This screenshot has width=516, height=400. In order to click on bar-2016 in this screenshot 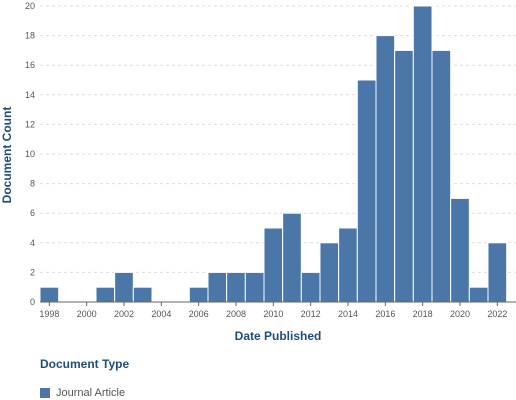, I will do `click(385, 169)`.